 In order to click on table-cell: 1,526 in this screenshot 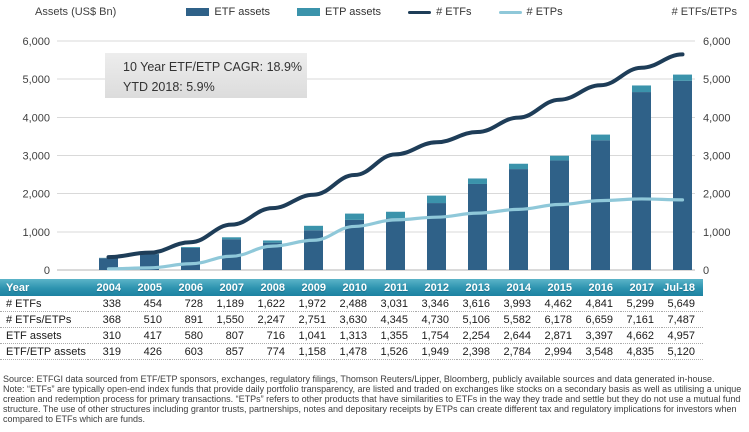, I will do `click(395, 351)`.